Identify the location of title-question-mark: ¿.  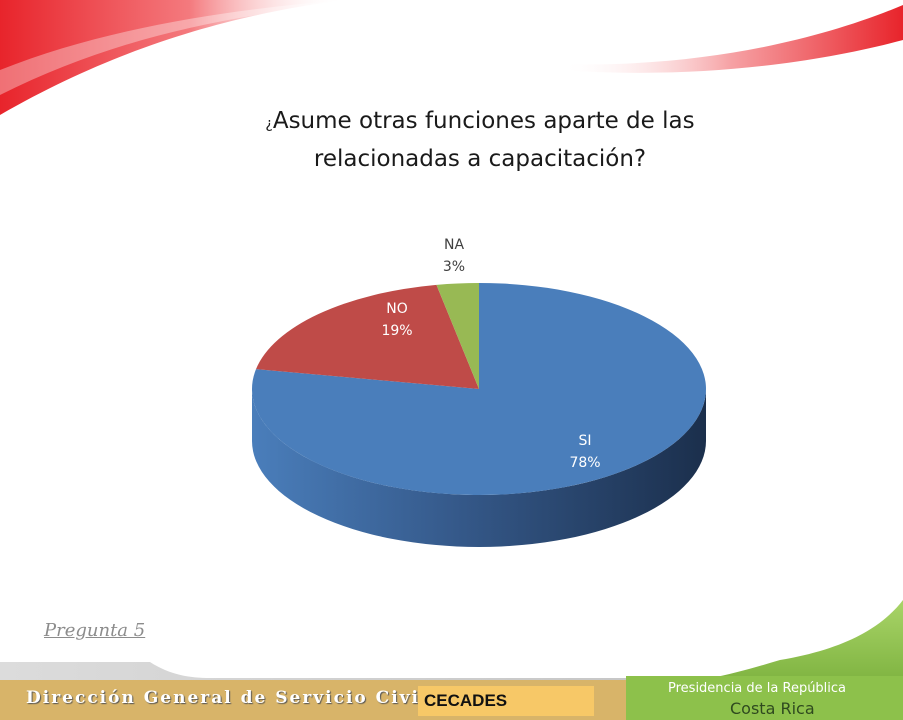
(269, 124).